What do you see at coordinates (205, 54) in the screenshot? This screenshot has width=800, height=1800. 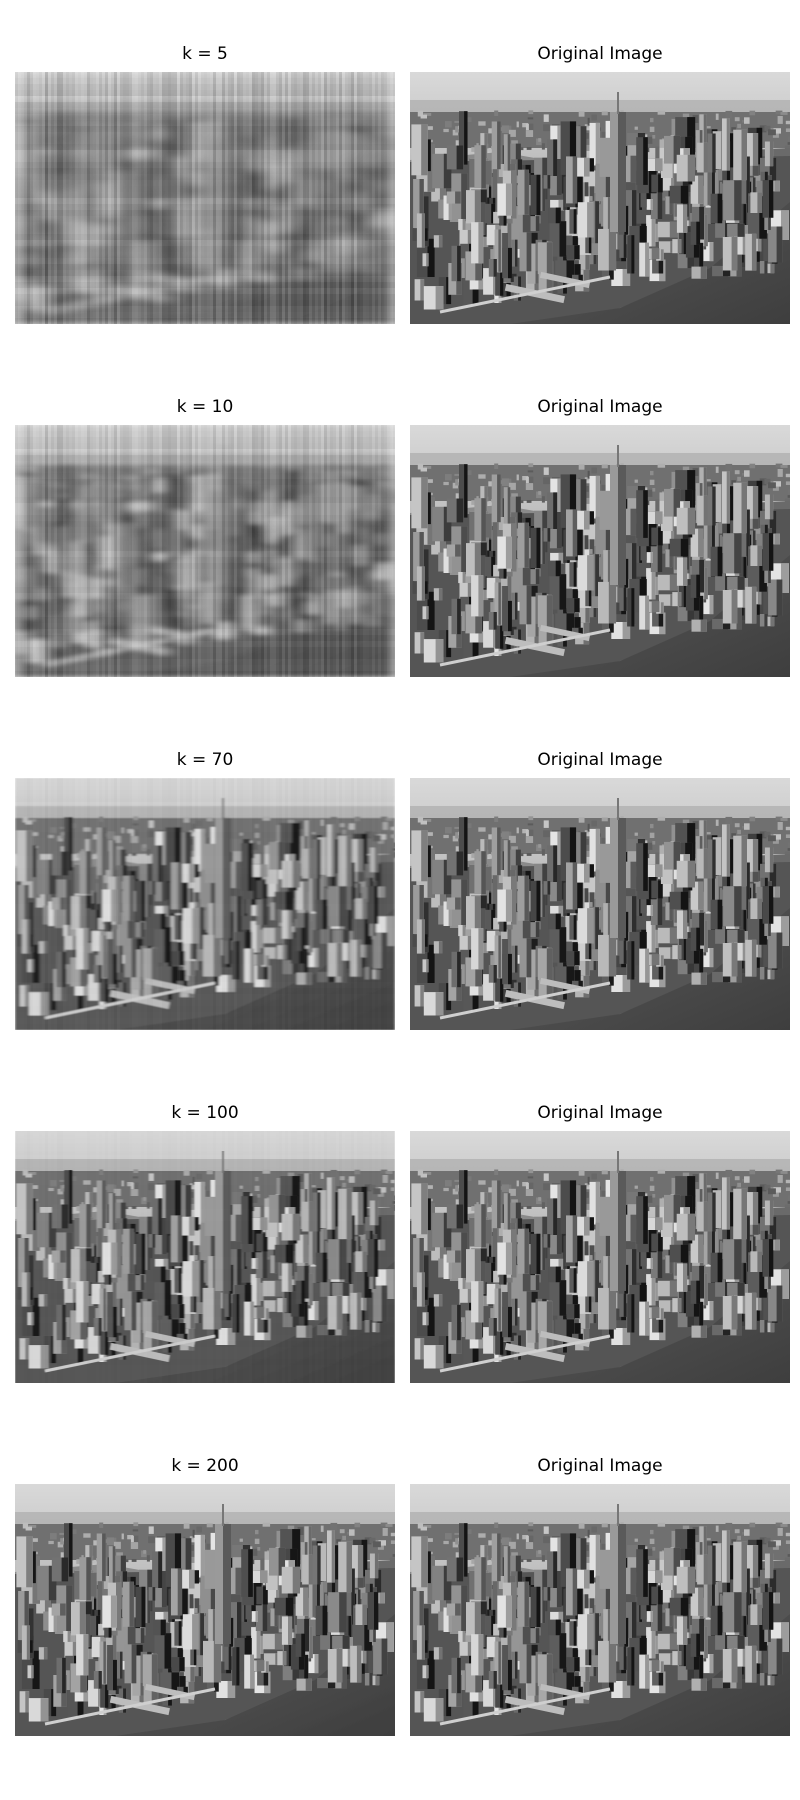 I see `reconstruction-title: k = 5` at bounding box center [205, 54].